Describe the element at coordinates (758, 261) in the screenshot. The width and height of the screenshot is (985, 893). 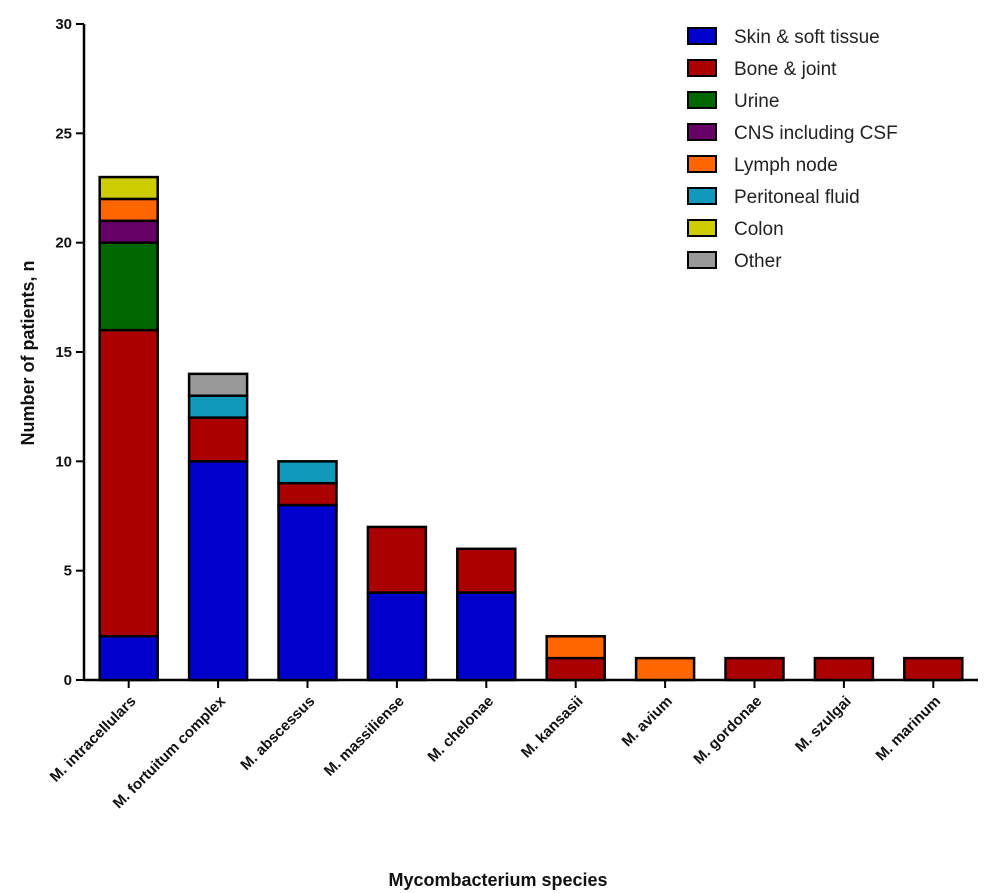
I see `legend-label: Other` at that location.